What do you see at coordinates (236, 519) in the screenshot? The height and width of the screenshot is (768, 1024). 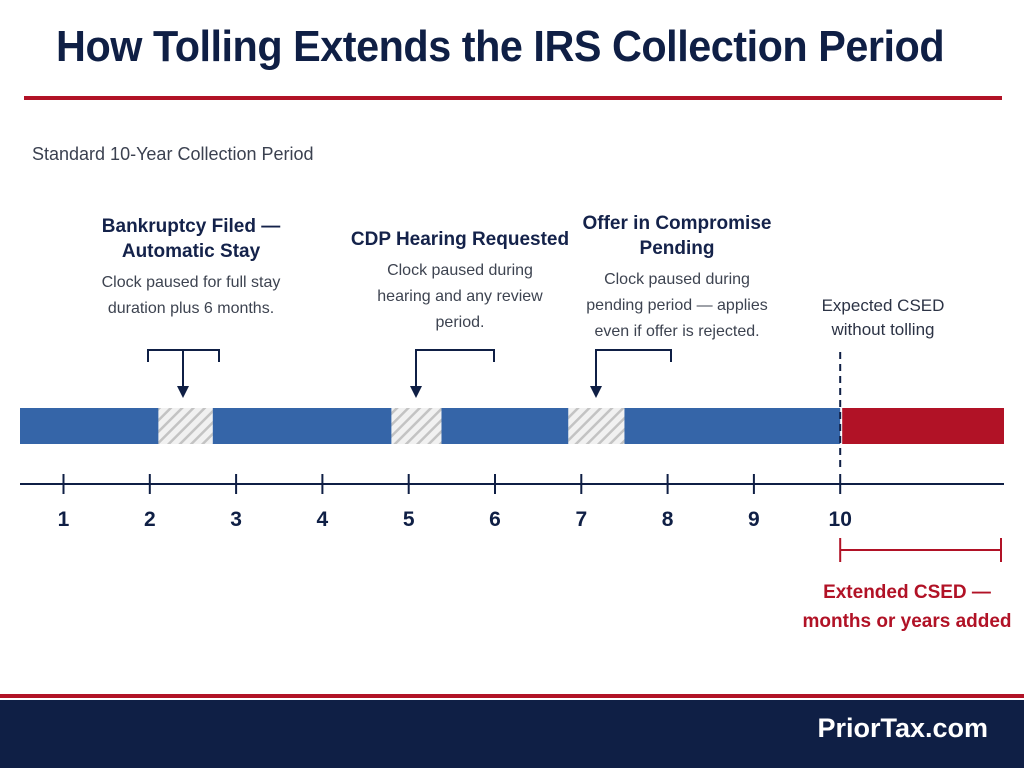 I see `axis-tick-label: 3` at bounding box center [236, 519].